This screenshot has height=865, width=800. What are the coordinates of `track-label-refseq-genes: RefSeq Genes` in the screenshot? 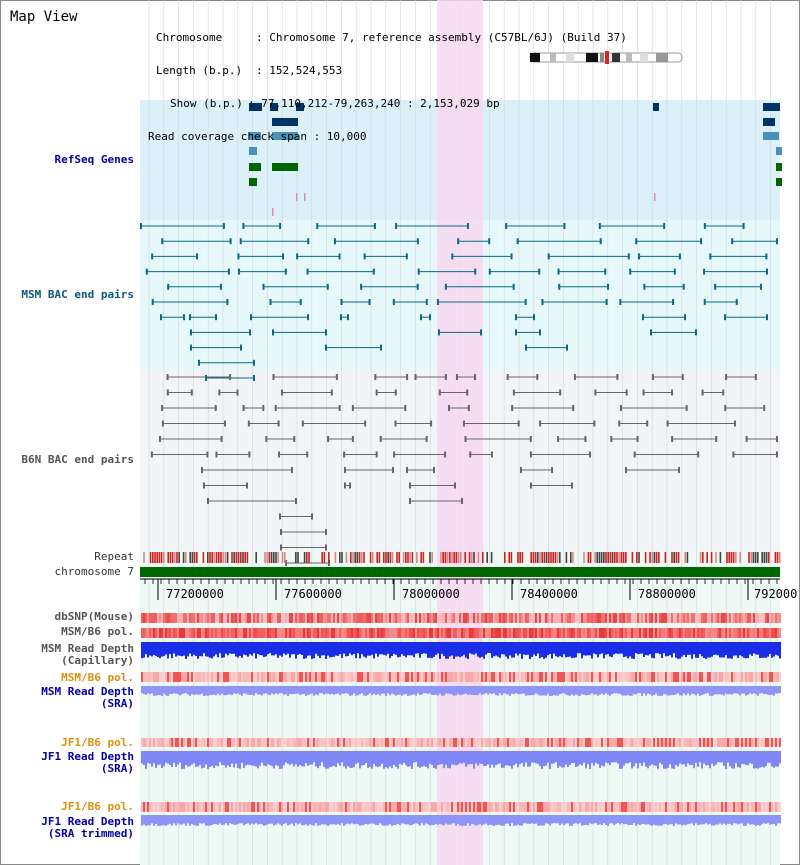 It's located at (94, 159).